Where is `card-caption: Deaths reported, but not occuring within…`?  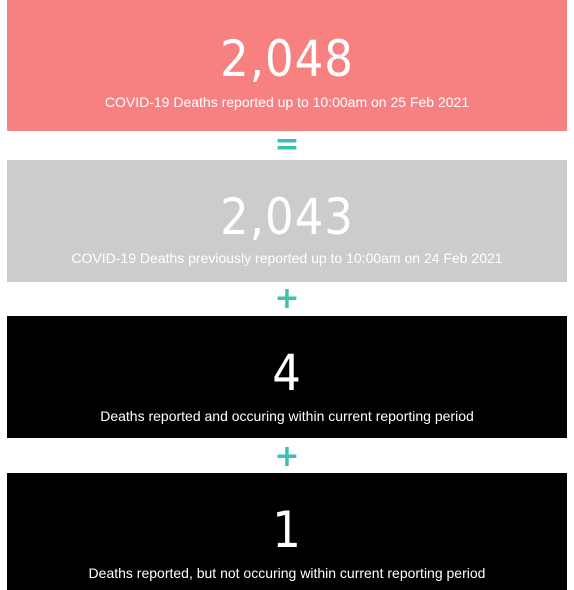 card-caption: Deaths reported, but not occuring within… is located at coordinates (287, 573).